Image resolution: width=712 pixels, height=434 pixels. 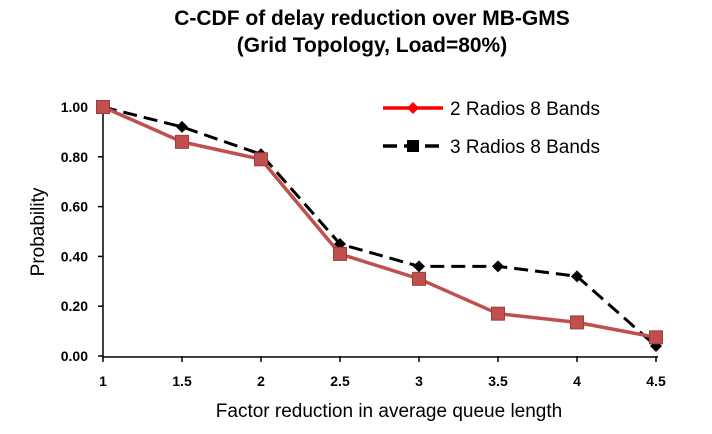 What do you see at coordinates (656, 381) in the screenshot?
I see `x-tick-label: 4.5` at bounding box center [656, 381].